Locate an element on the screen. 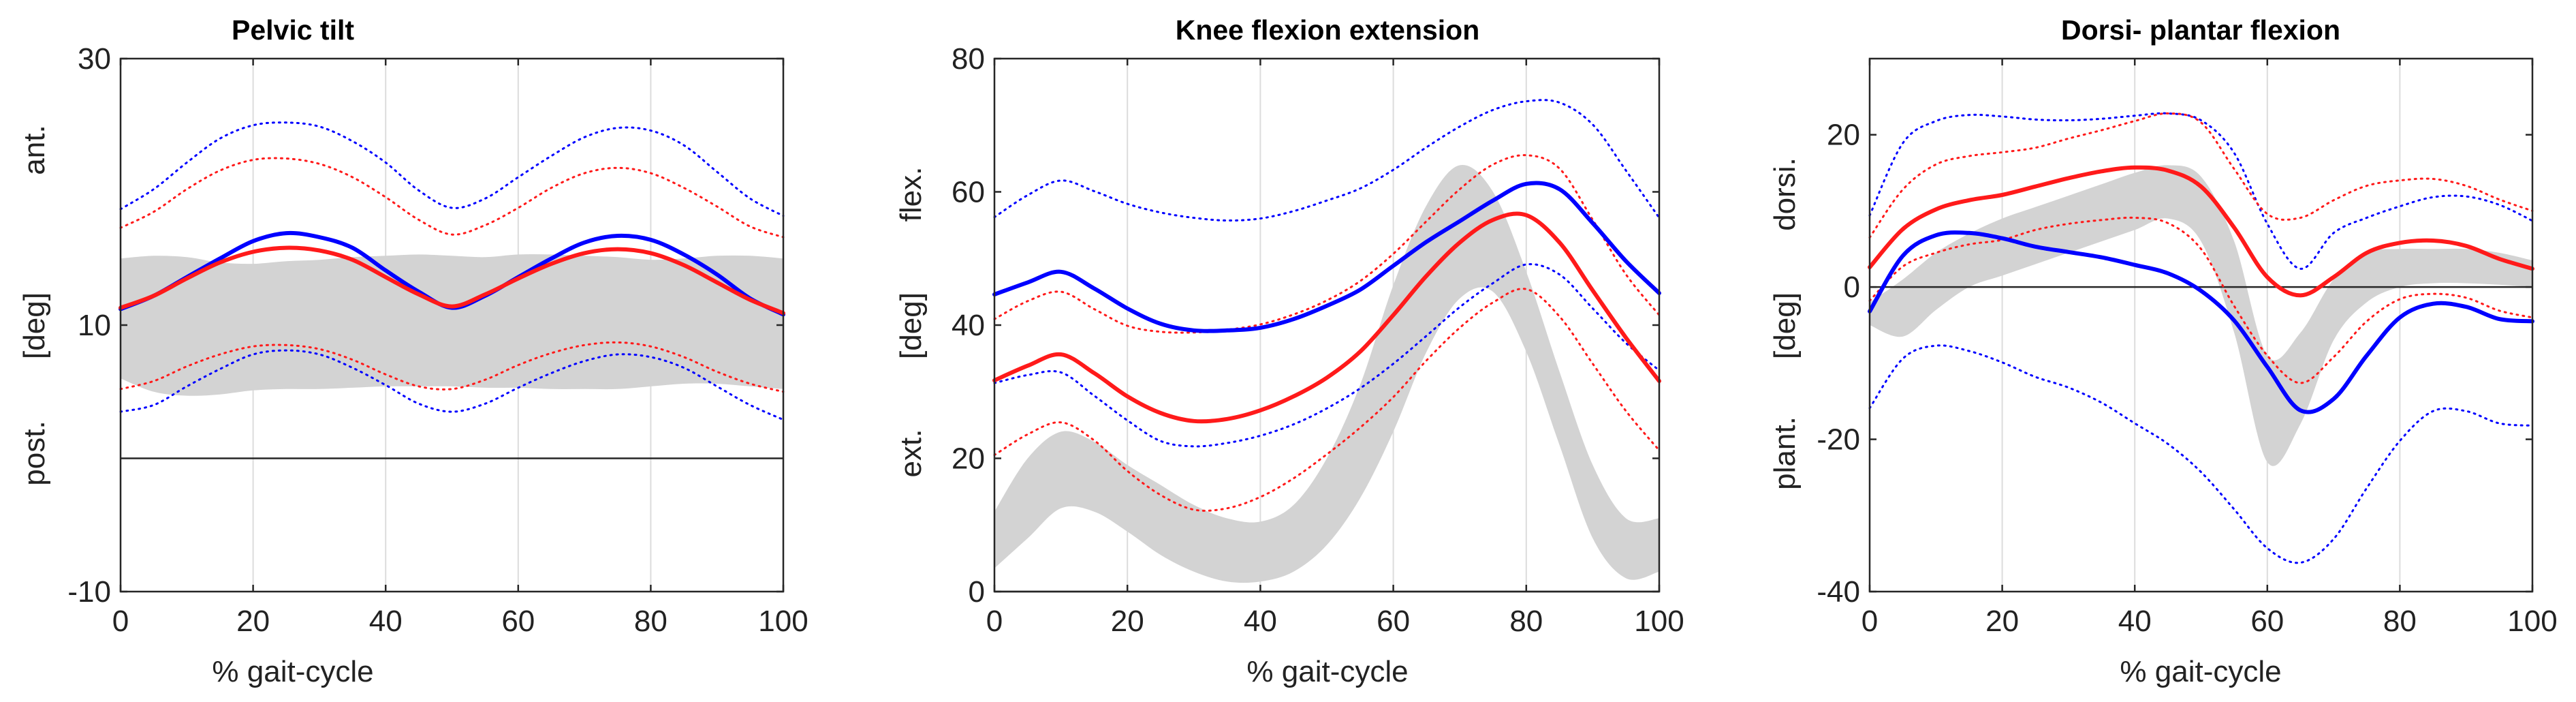  y-tick-label: -10 is located at coordinates (89, 592).